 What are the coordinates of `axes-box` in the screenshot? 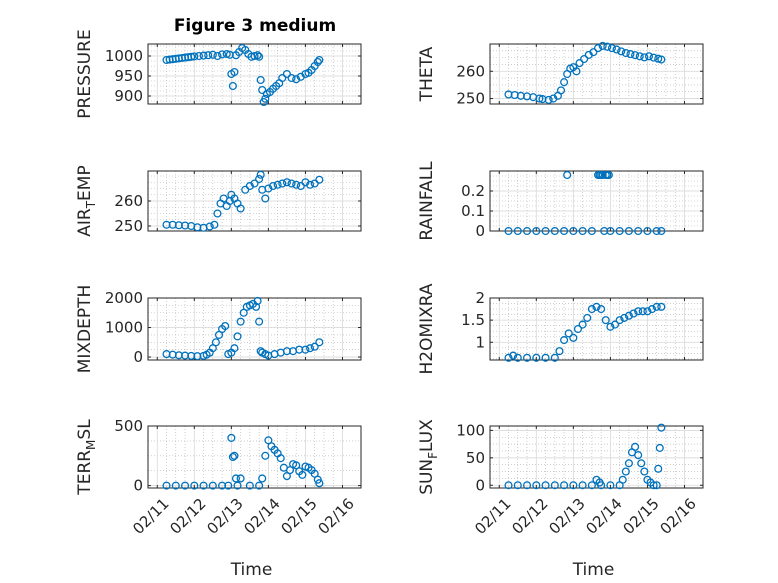 It's located at (596, 329).